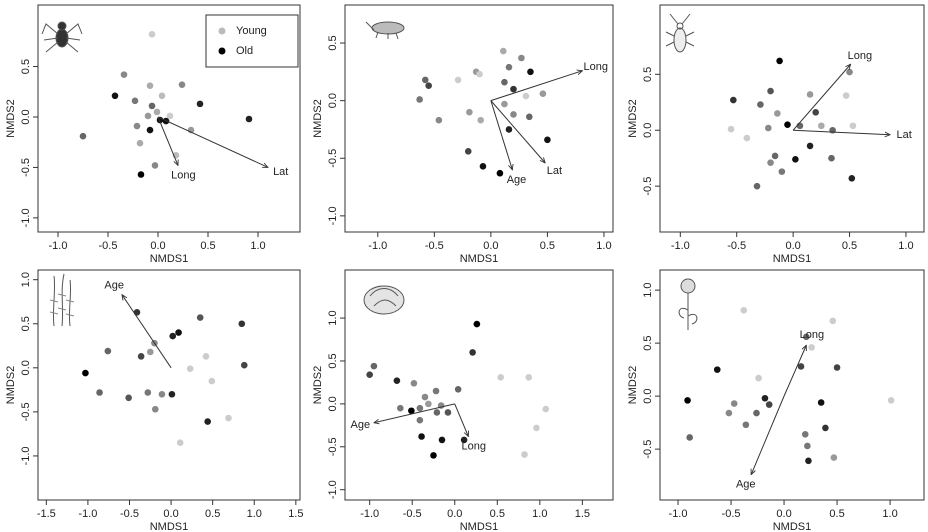  Describe the element at coordinates (46, 514) in the screenshot. I see `x-tick-label: -1.5` at that location.